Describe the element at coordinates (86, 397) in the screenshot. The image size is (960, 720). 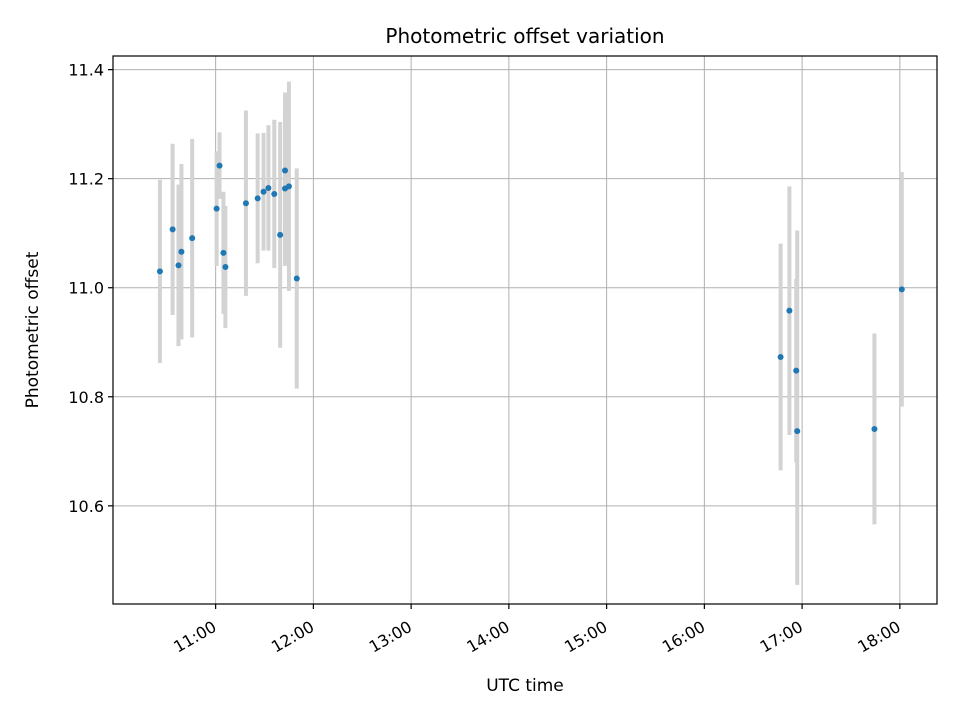
I see `y-tick-label: 10.8` at that location.